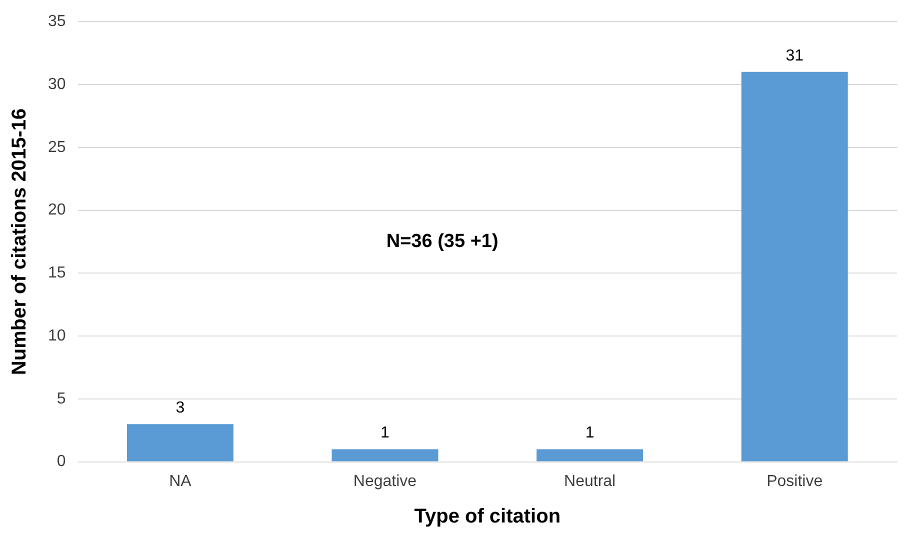  I want to click on y-tick-label: 5, so click(61, 399).